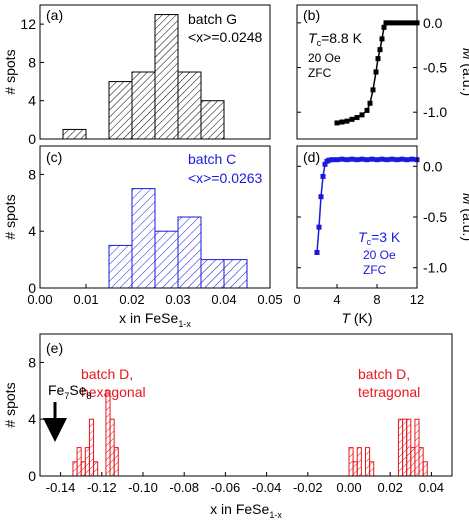  Describe the element at coordinates (54, 348) in the screenshot. I see `panel-e-label: (e)` at that location.